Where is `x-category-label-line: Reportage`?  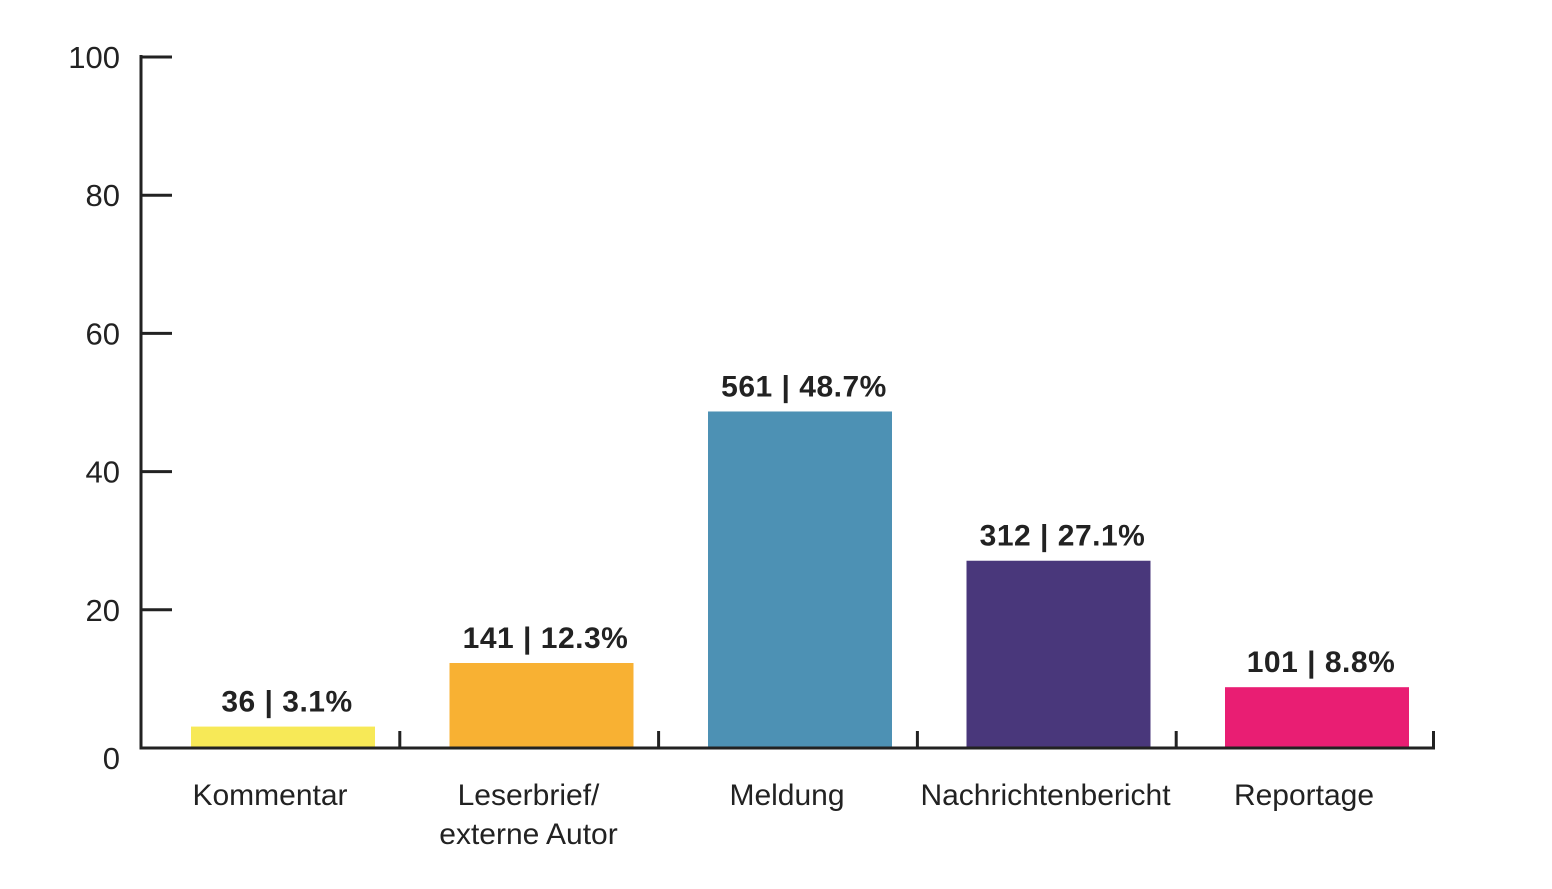
x-category-label-line: Reportage is located at coordinates (1304, 795).